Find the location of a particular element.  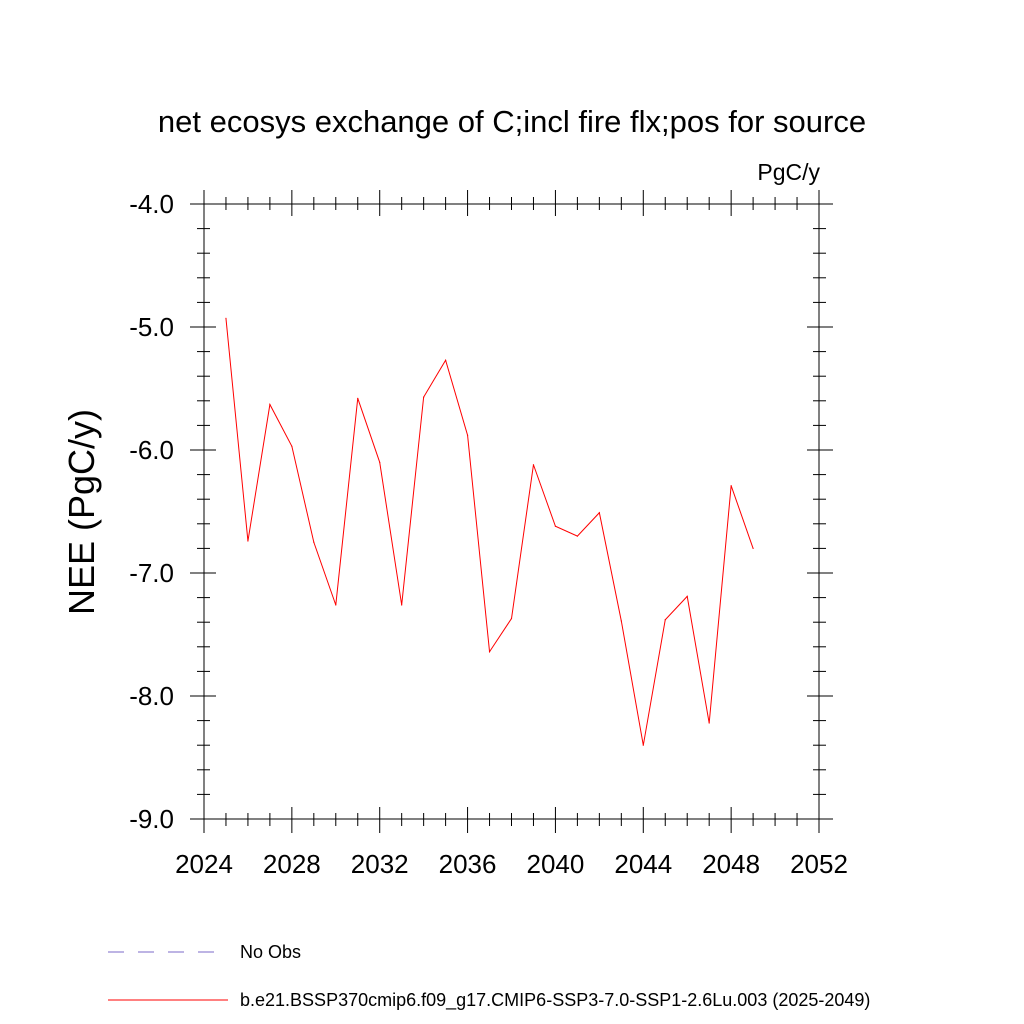

x-tick-label: 2048 is located at coordinates (731, 864).